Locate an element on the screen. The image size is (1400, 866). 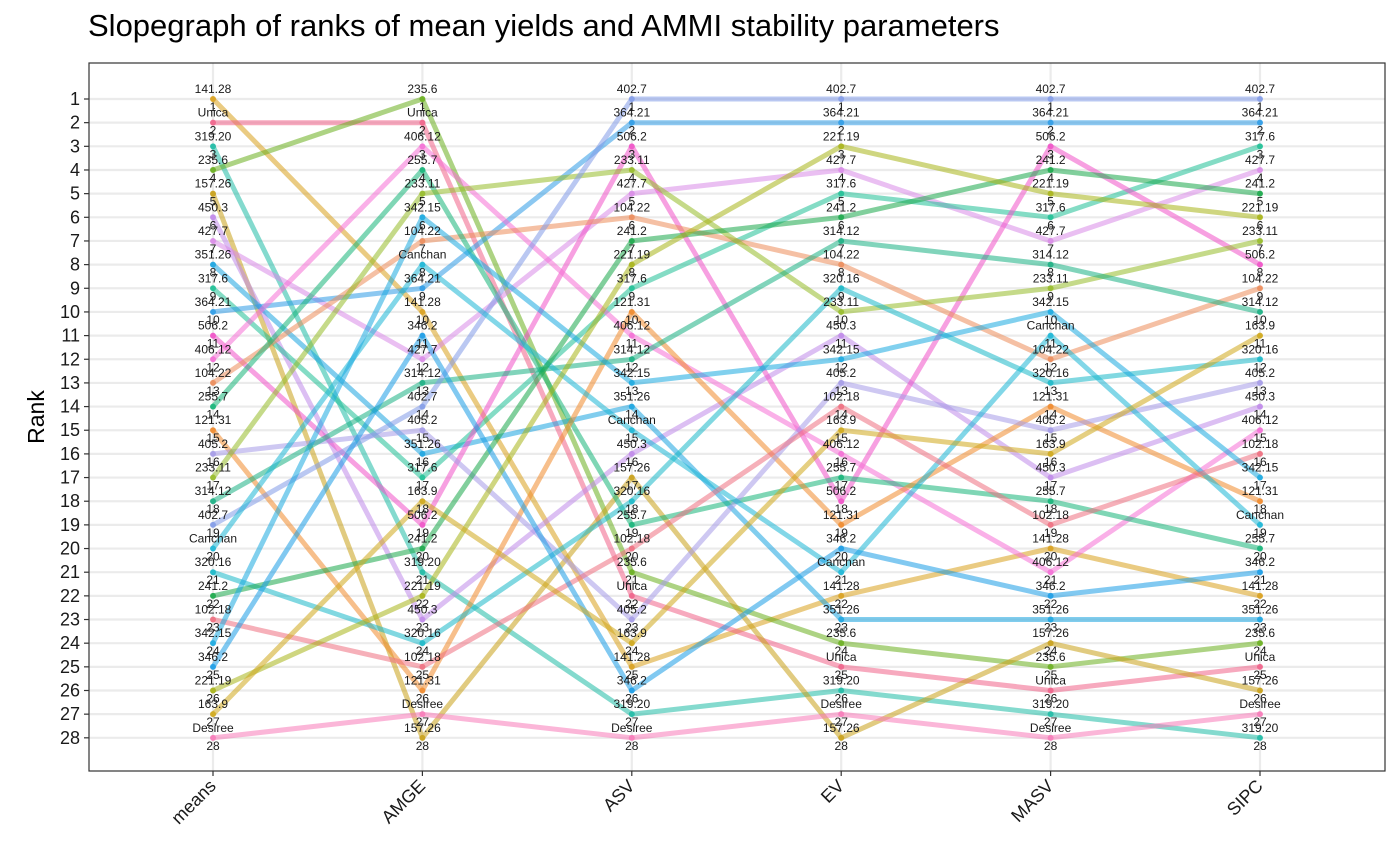
rank-label: 14 is located at coordinates (213, 415).